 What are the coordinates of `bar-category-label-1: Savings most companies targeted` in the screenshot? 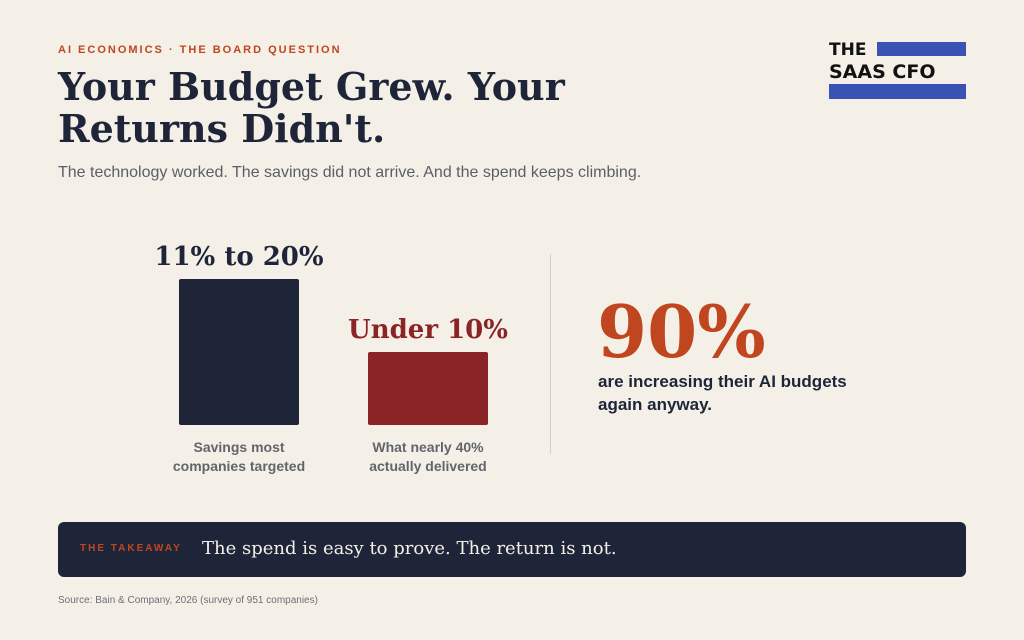 It's located at (239, 456).